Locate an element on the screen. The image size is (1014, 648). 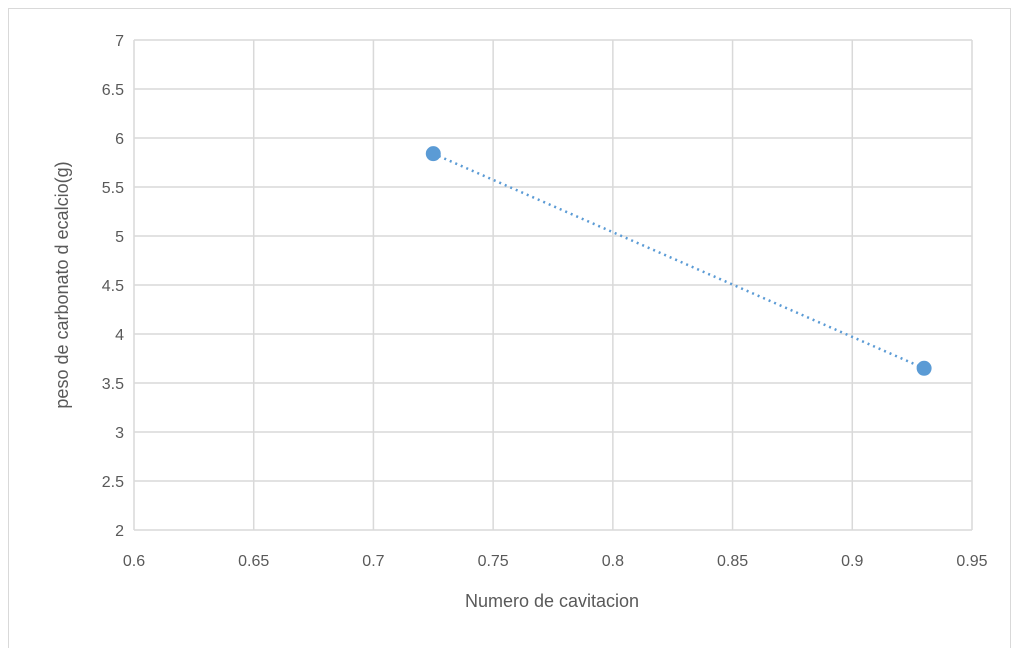
y-tick-label: 6 is located at coordinates (119, 139).